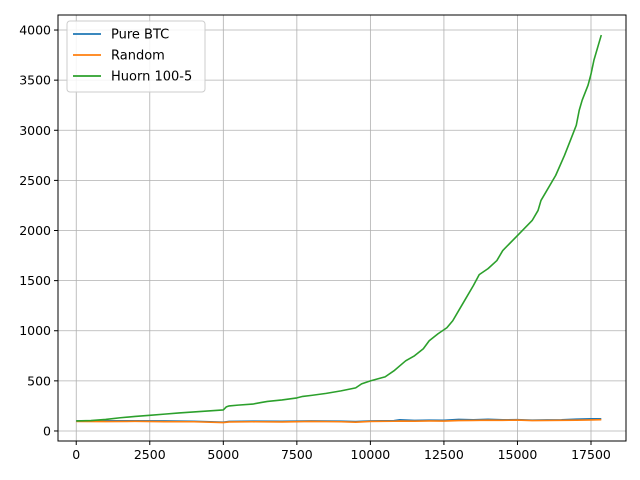  What do you see at coordinates (35, 30) in the screenshot?
I see `y-tick-label: 4000` at bounding box center [35, 30].